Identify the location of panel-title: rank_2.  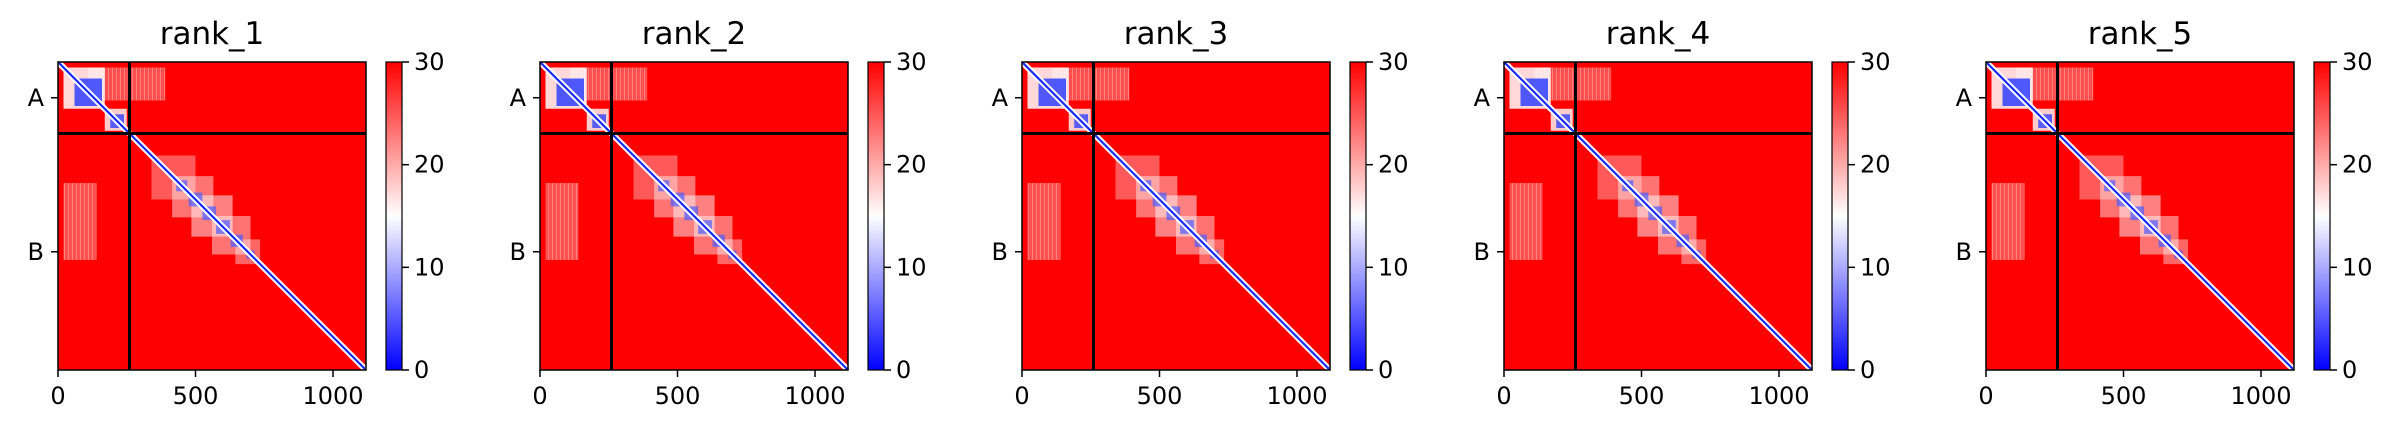
(694, 34).